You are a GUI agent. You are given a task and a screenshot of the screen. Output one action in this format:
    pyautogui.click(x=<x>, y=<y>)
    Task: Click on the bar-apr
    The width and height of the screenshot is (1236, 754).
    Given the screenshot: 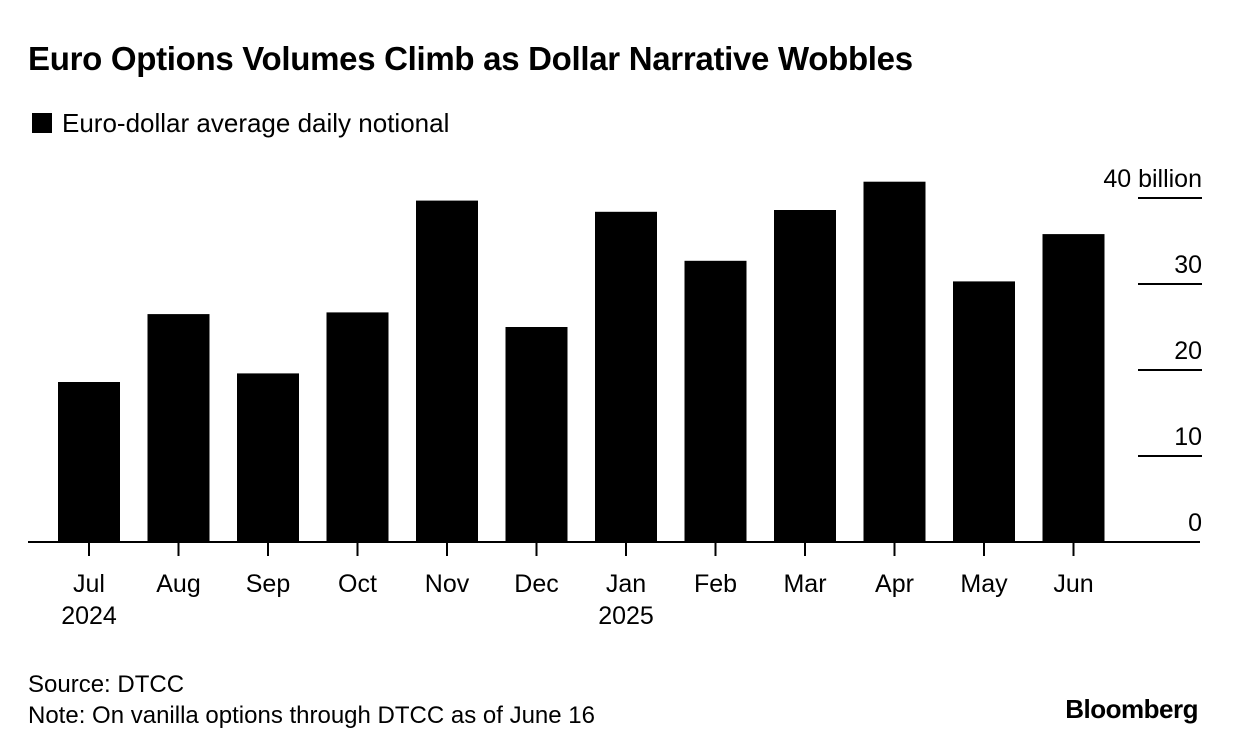 What is the action you would take?
    pyautogui.click(x=894, y=361)
    